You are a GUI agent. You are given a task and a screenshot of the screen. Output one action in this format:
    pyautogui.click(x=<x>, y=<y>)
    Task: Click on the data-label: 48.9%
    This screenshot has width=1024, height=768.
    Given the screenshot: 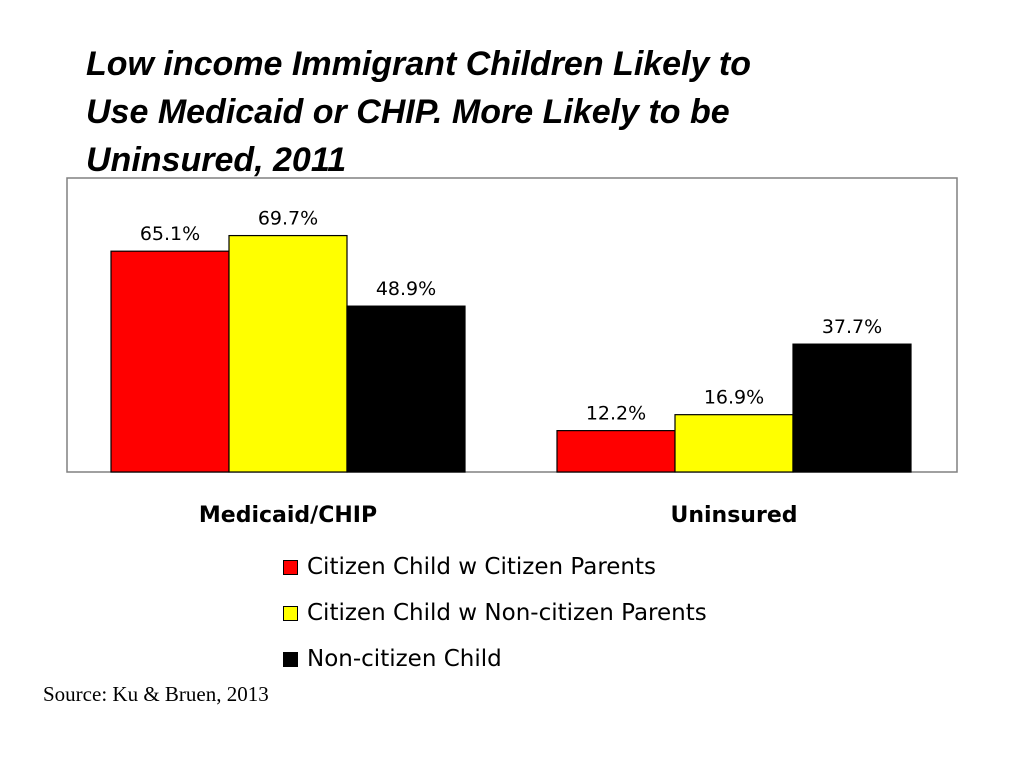 What is the action you would take?
    pyautogui.click(x=406, y=289)
    